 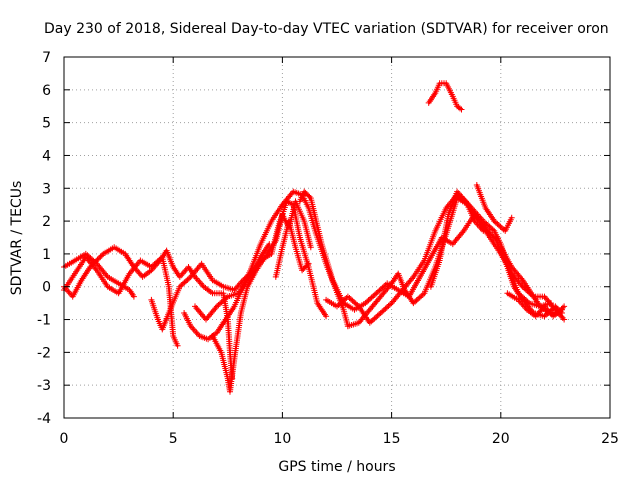 What do you see at coordinates (501, 439) in the screenshot?
I see `x-tick-label: 20` at bounding box center [501, 439].